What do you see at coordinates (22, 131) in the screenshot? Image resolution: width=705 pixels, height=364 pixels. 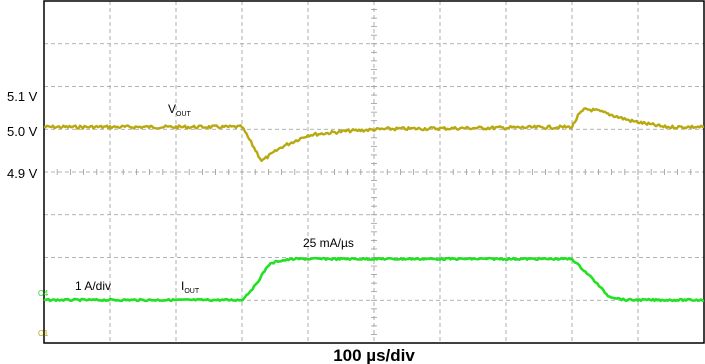 I see `vout-tick-5.0: 5.0 V` at bounding box center [22, 131].